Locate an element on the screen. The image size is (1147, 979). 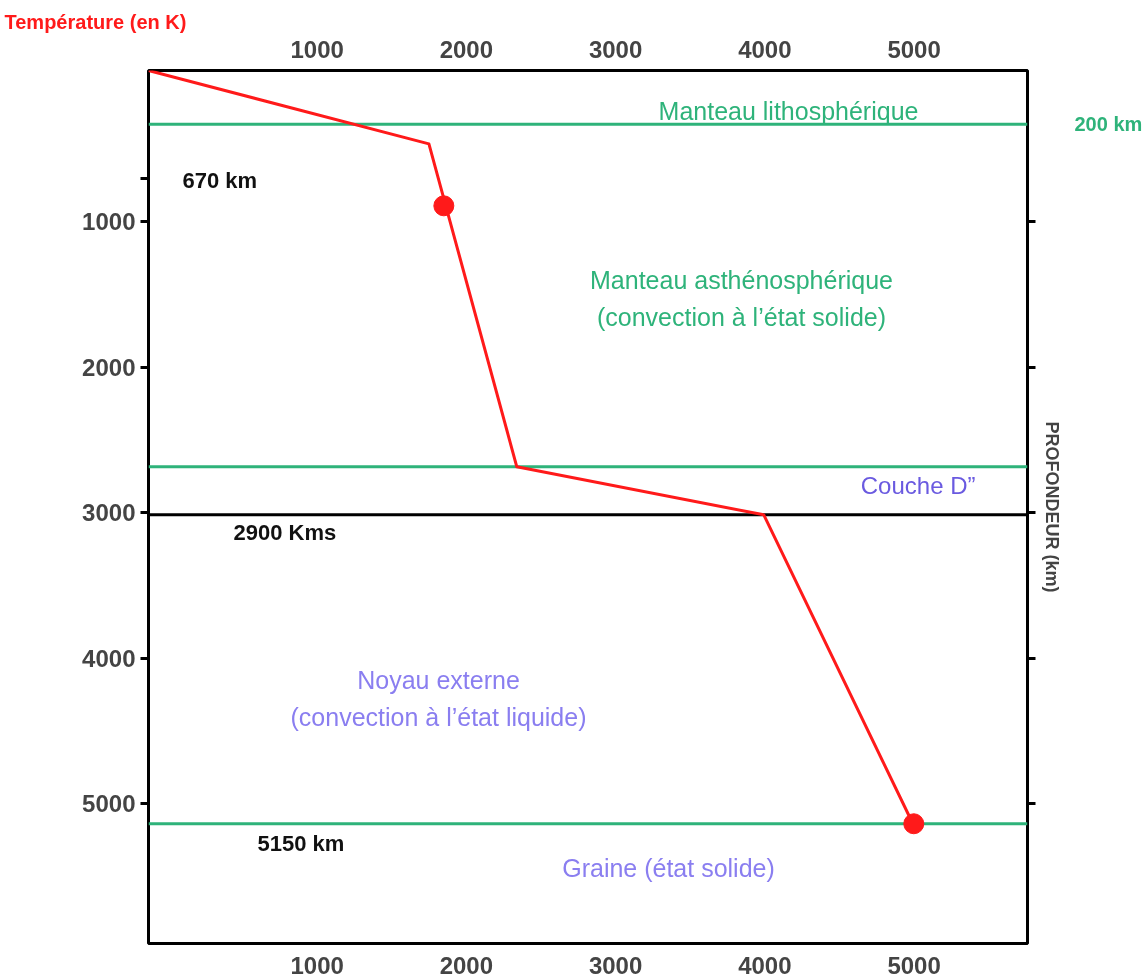
y-tick-label: 1000 is located at coordinates (109, 222).